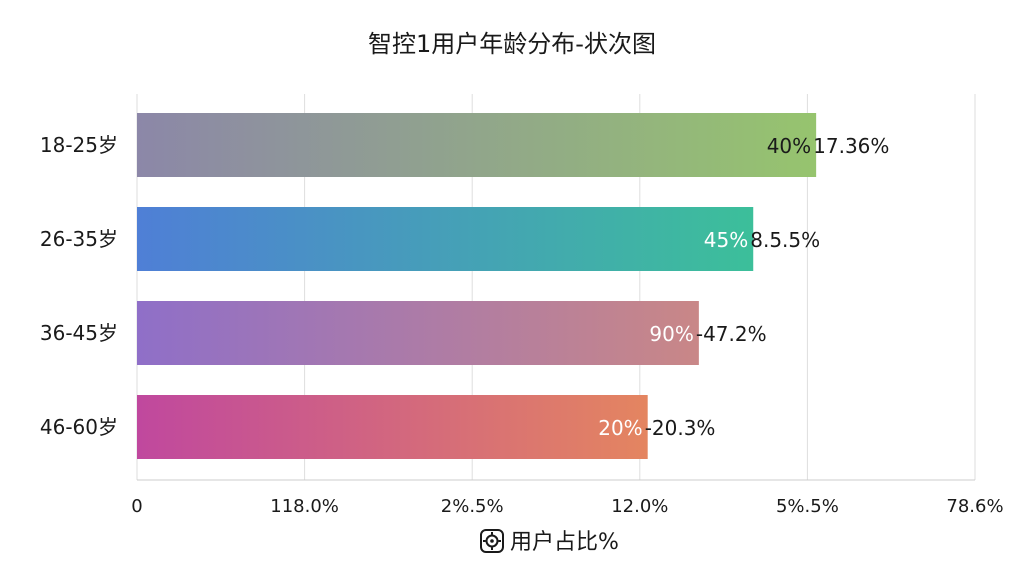  What do you see at coordinates (472, 506) in the screenshot?
I see `x-tick-label: 2%.5%` at bounding box center [472, 506].